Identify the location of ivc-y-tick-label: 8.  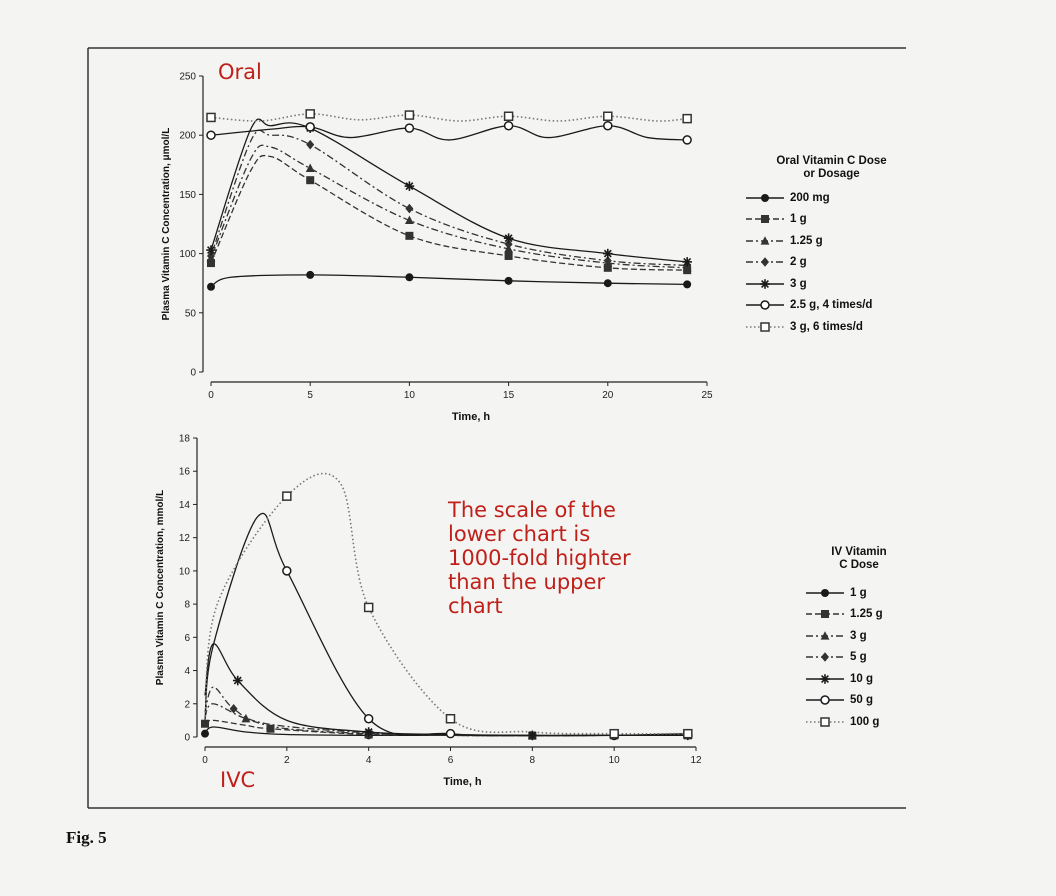
(187, 605).